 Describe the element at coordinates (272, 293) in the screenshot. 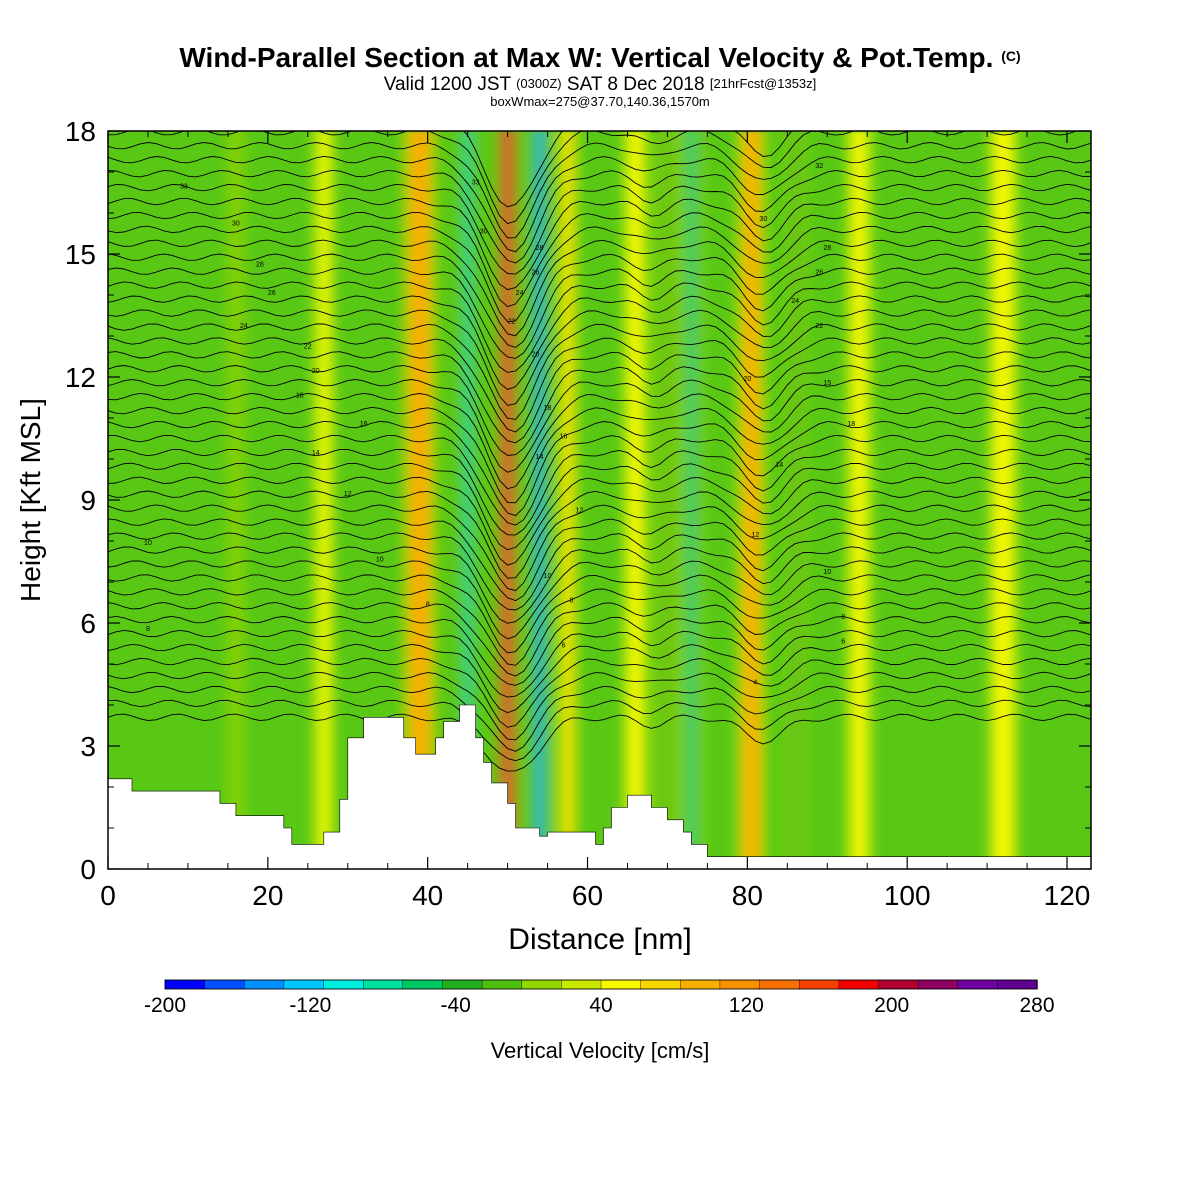

I see `contour-label: 26` at that location.